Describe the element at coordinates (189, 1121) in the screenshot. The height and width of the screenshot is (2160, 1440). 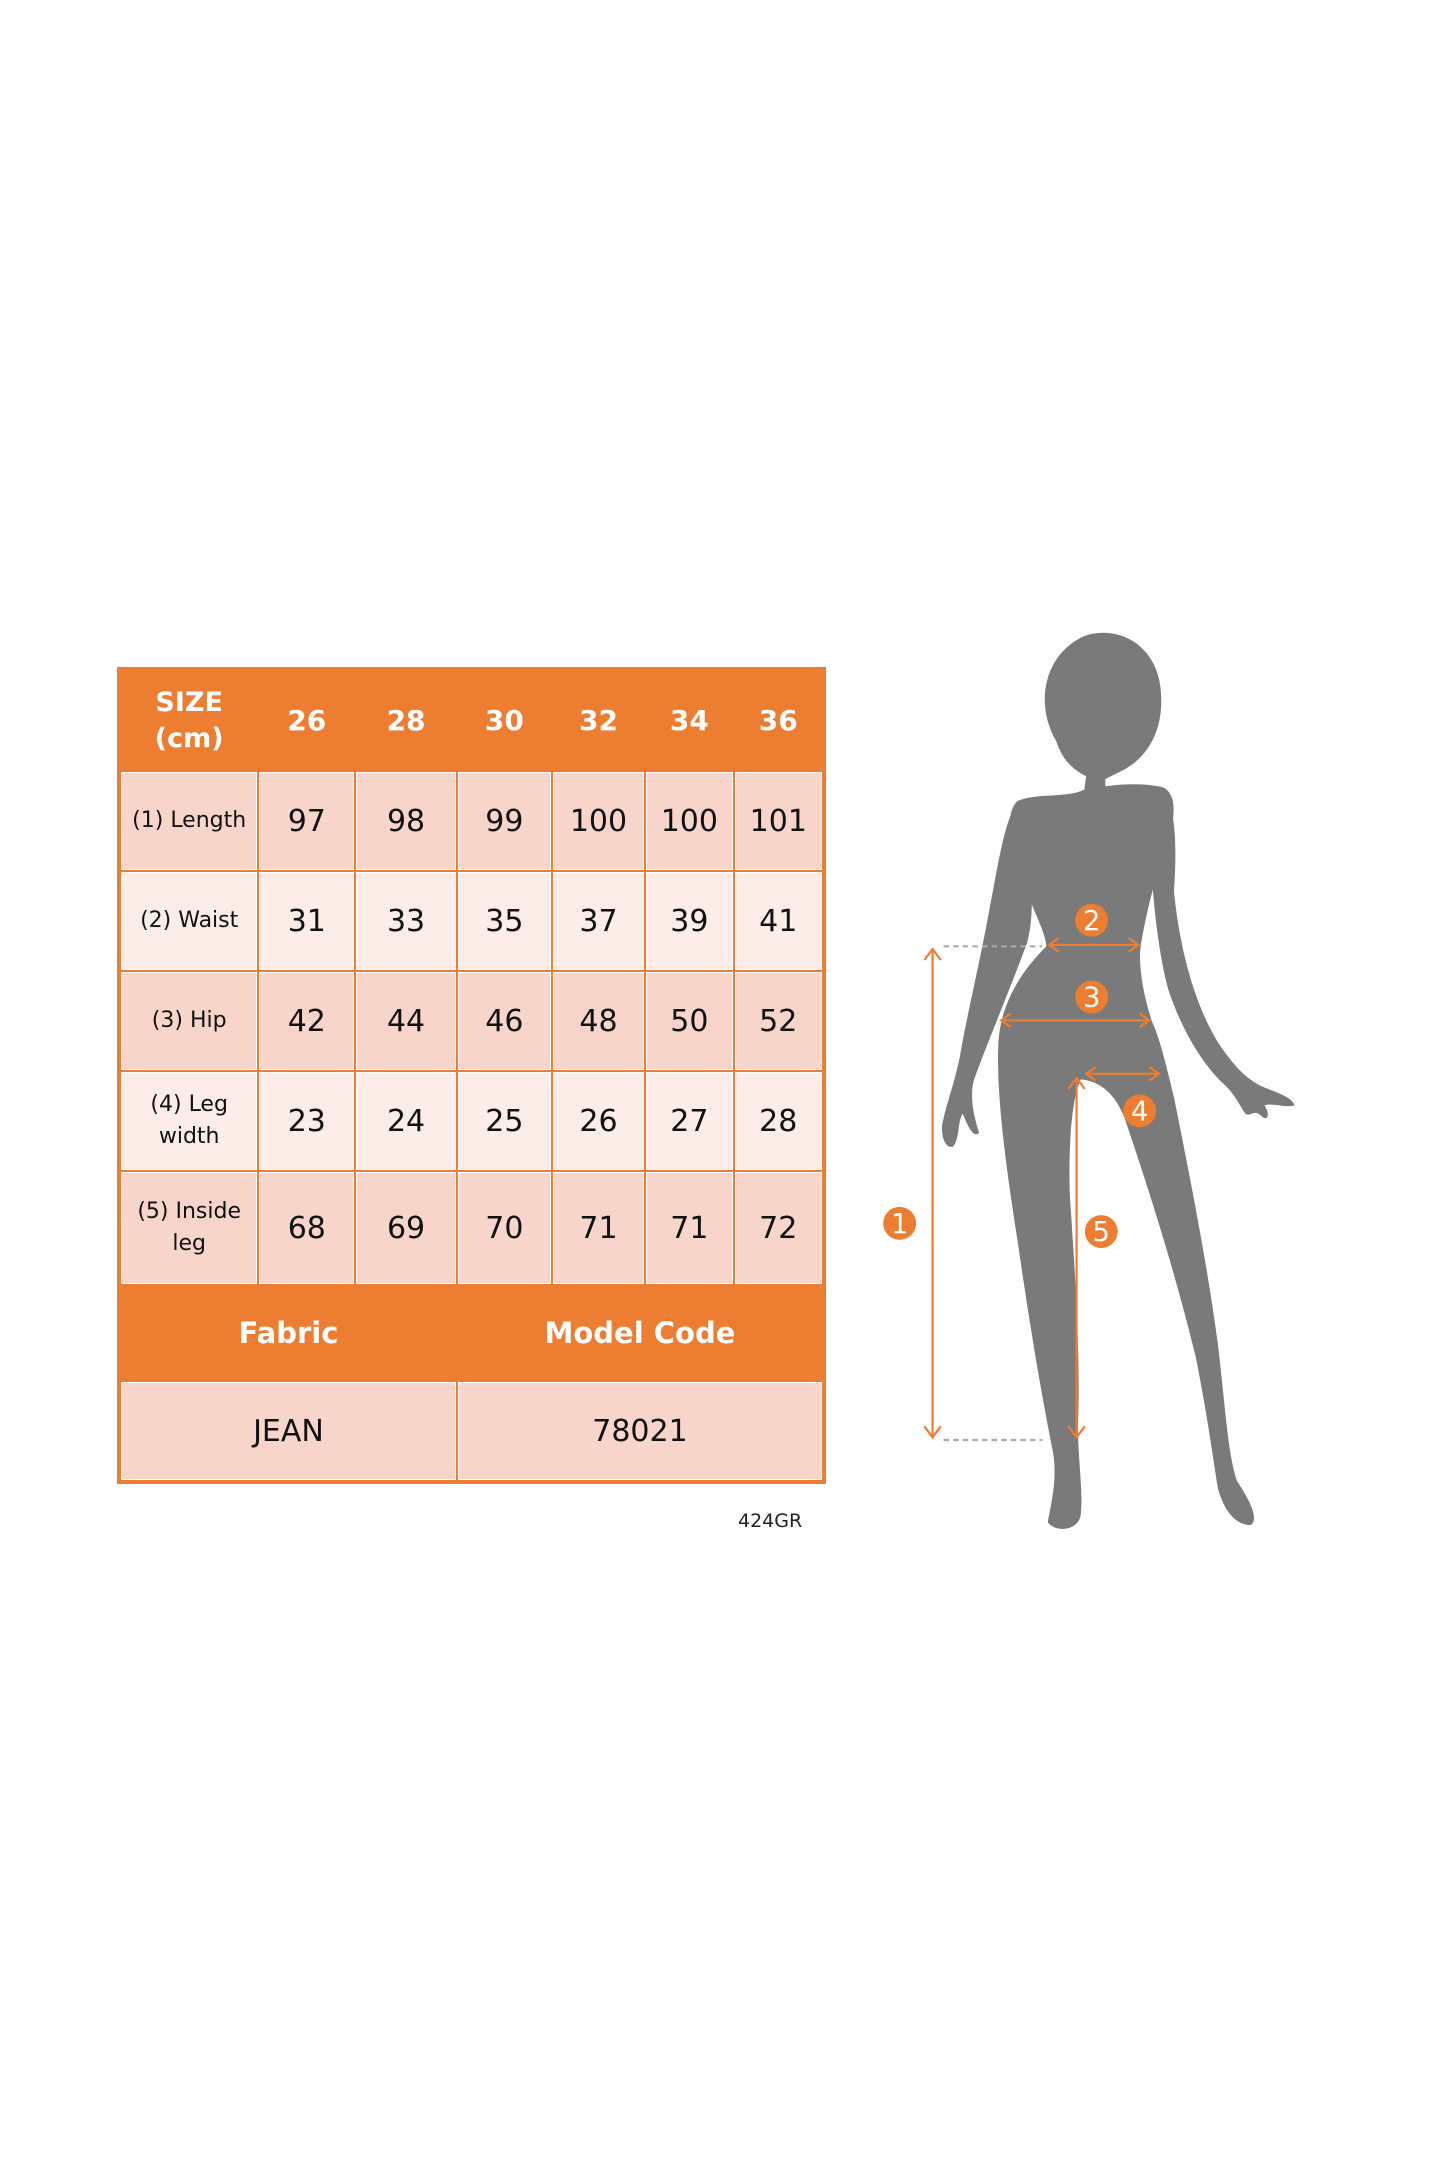
I see `row-label: (4) Leg width` at that location.